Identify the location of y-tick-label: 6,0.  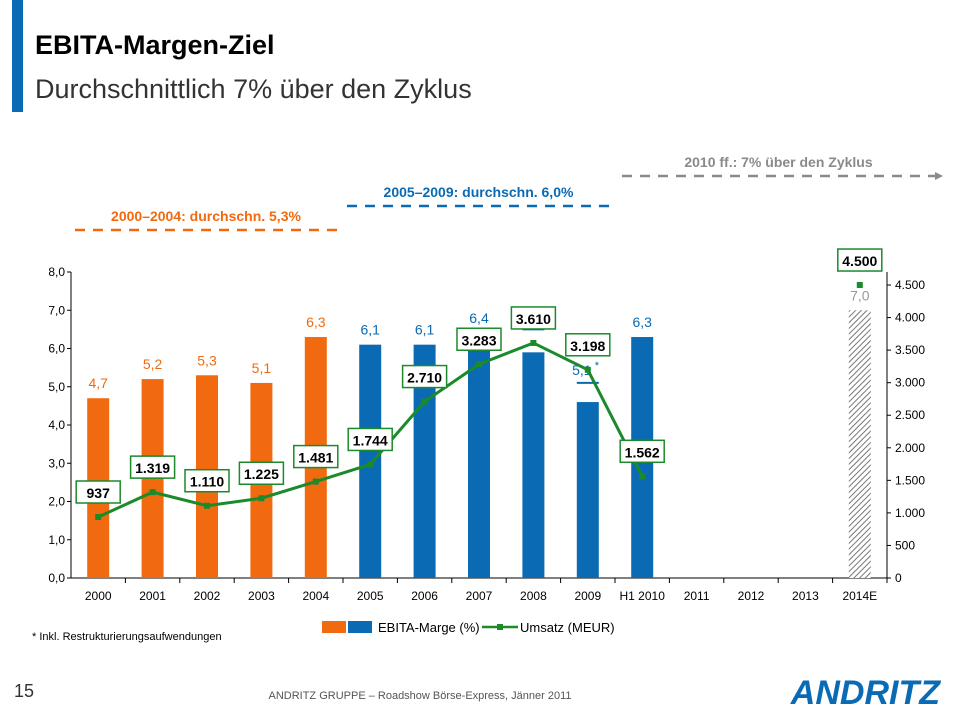
(56, 349).